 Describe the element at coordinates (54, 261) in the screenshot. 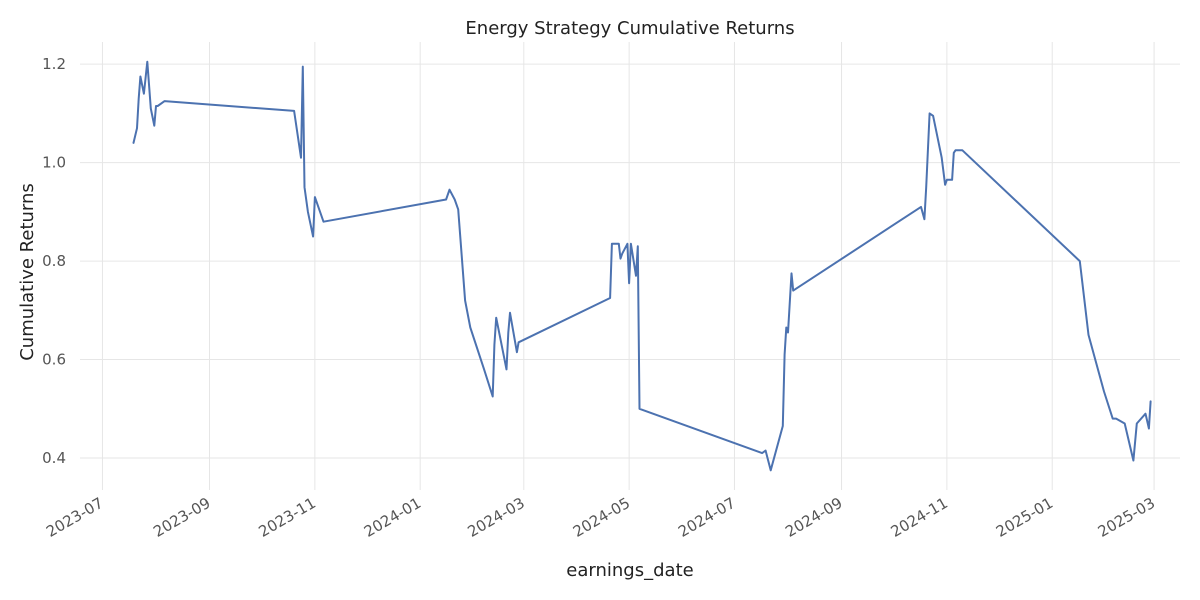

I see `y-tick-label: 0.8` at that location.